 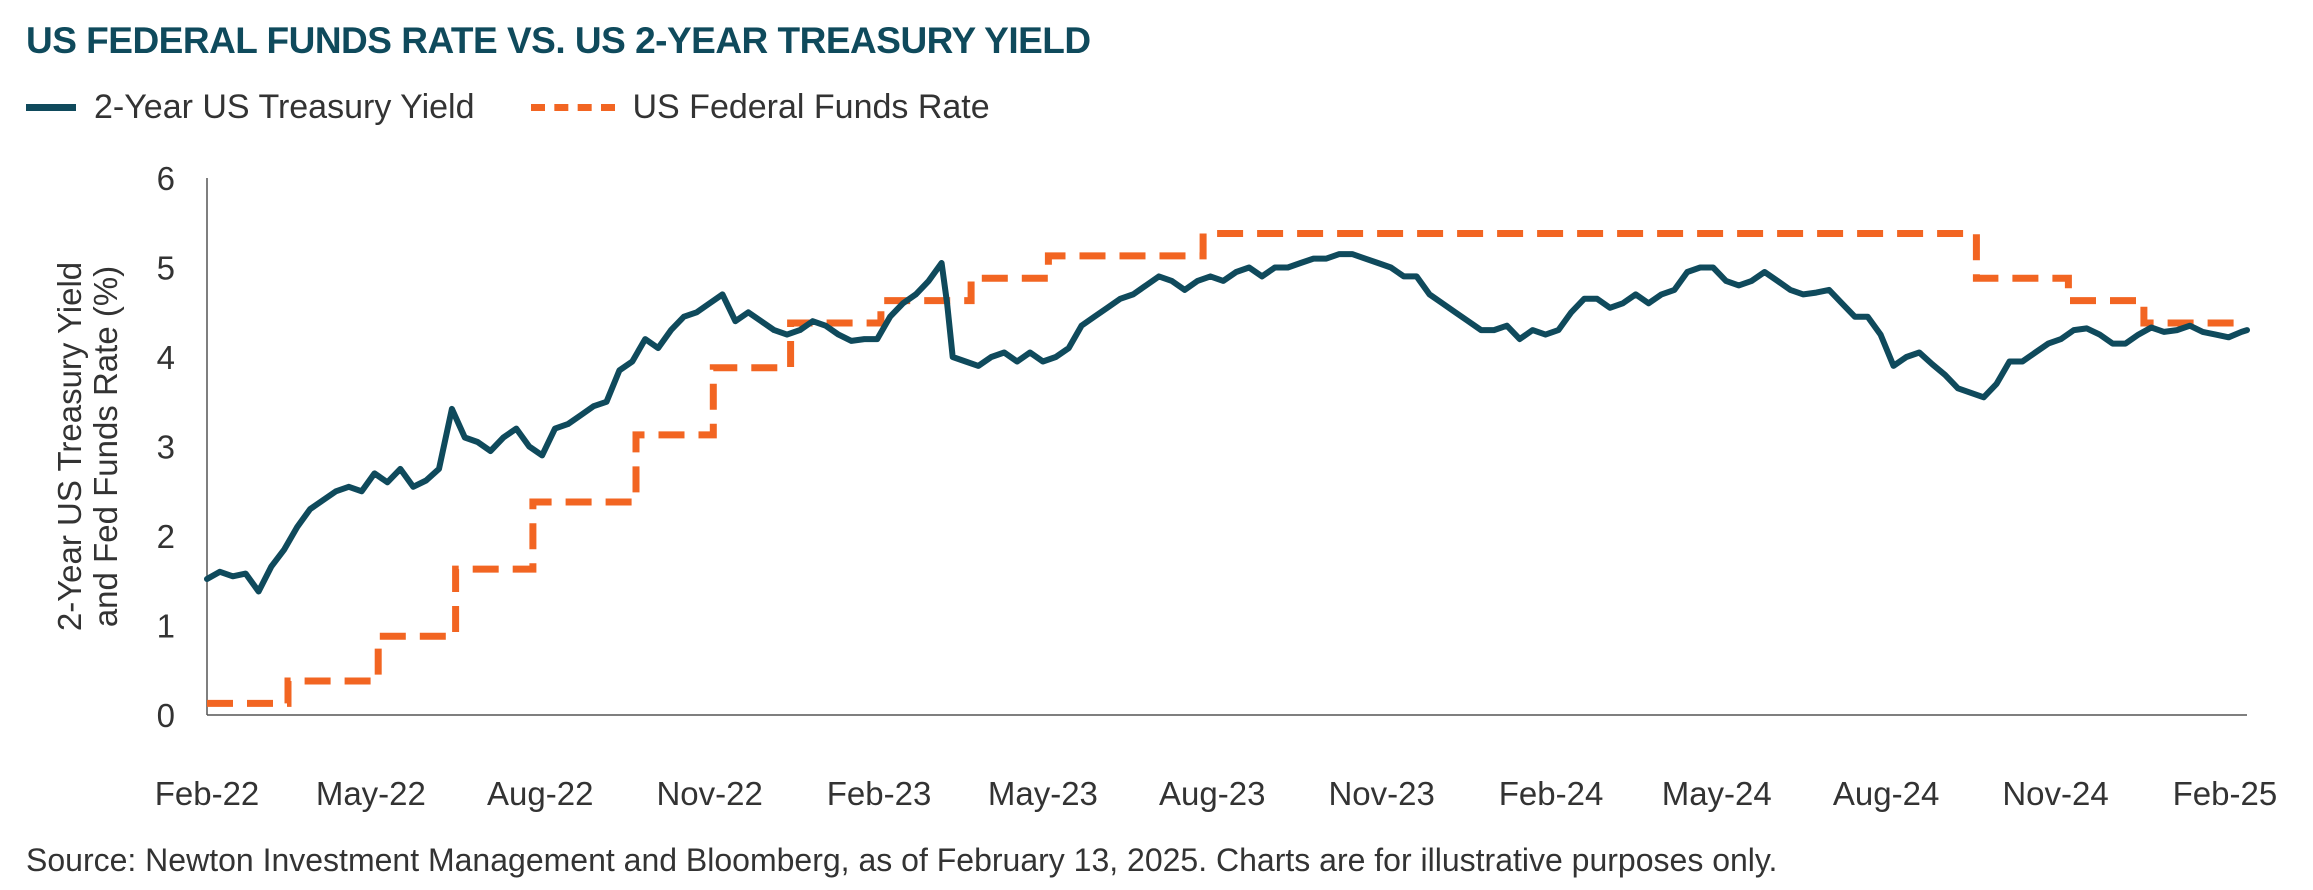 What do you see at coordinates (371, 793) in the screenshot?
I see `x-tick-label: May-22` at bounding box center [371, 793].